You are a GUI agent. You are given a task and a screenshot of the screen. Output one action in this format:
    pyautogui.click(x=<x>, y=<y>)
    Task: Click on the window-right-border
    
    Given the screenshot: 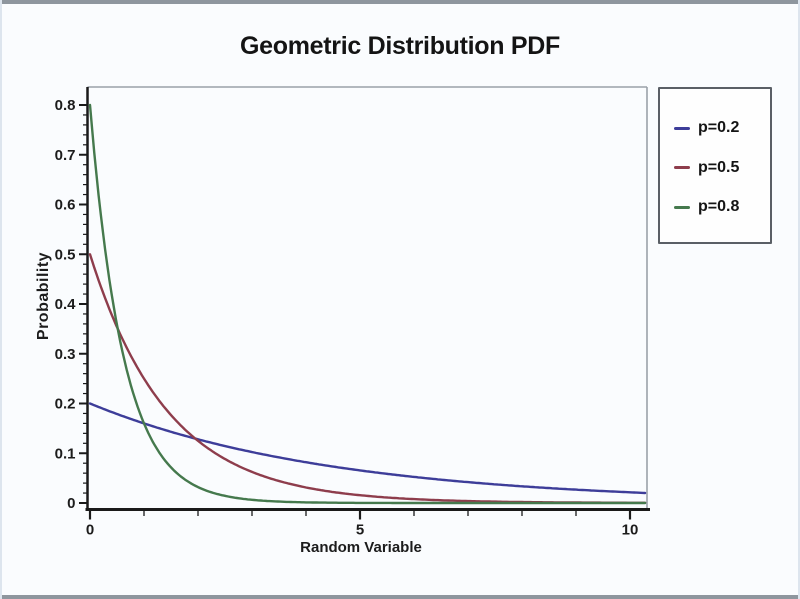 What is the action you would take?
    pyautogui.click(x=799, y=299)
    